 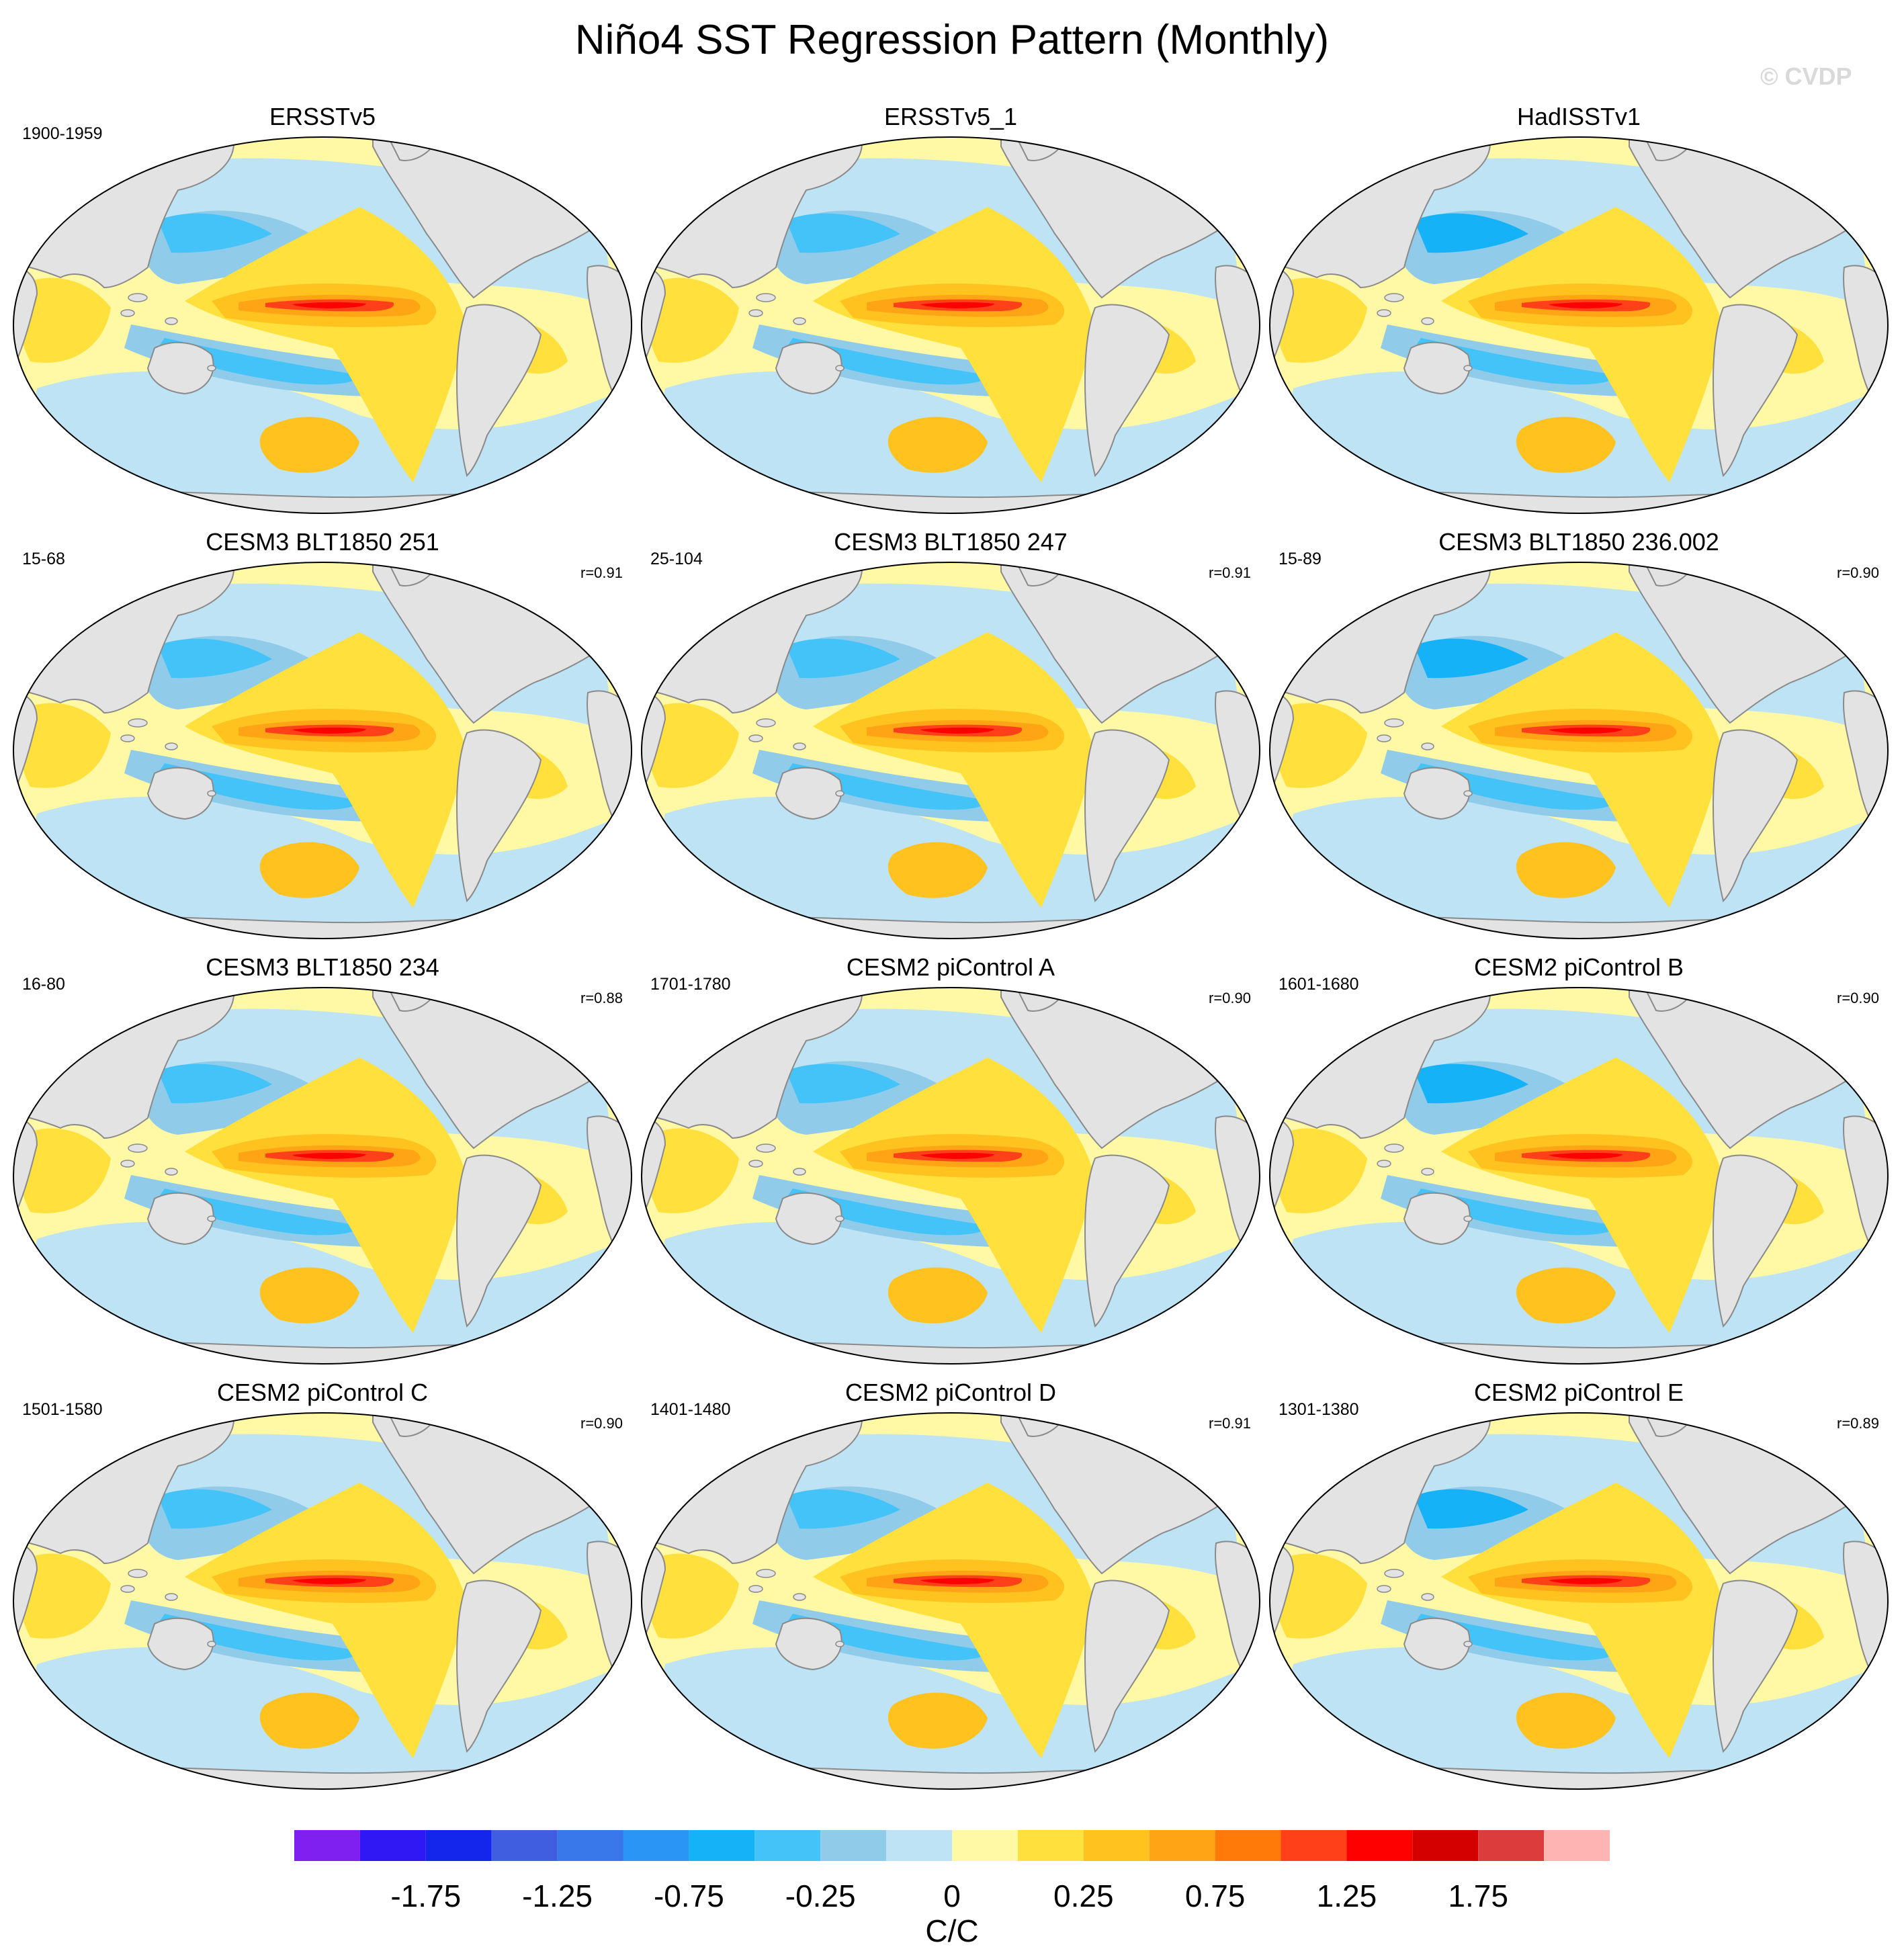 I want to click on map-panel: CESM2 piControl B 1601-1680 r=0.90, so click(x=1579, y=1158).